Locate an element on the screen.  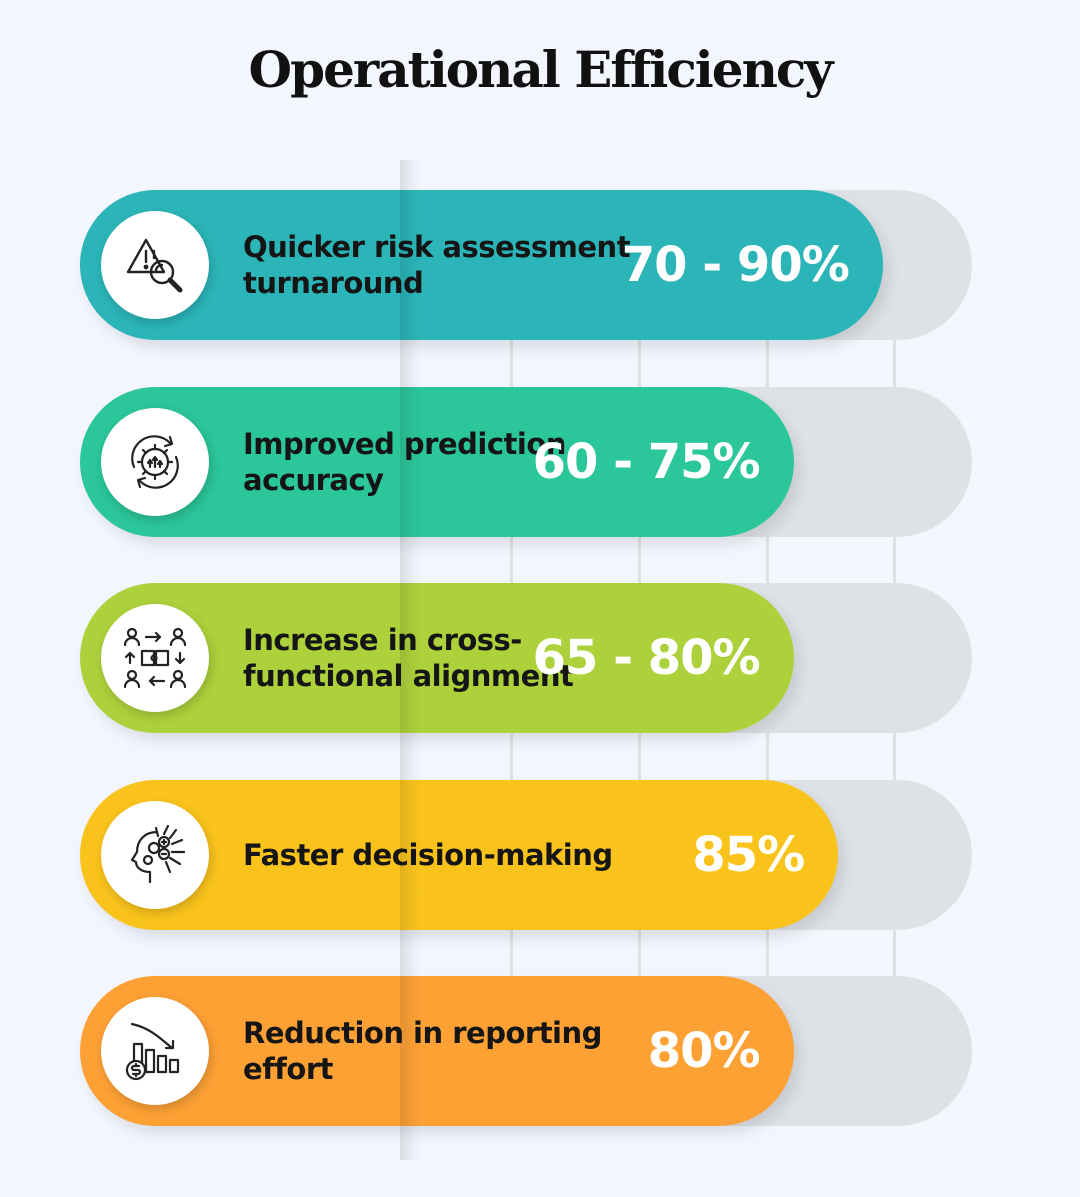
bar-label: Faster decision-making is located at coordinates (428, 855).